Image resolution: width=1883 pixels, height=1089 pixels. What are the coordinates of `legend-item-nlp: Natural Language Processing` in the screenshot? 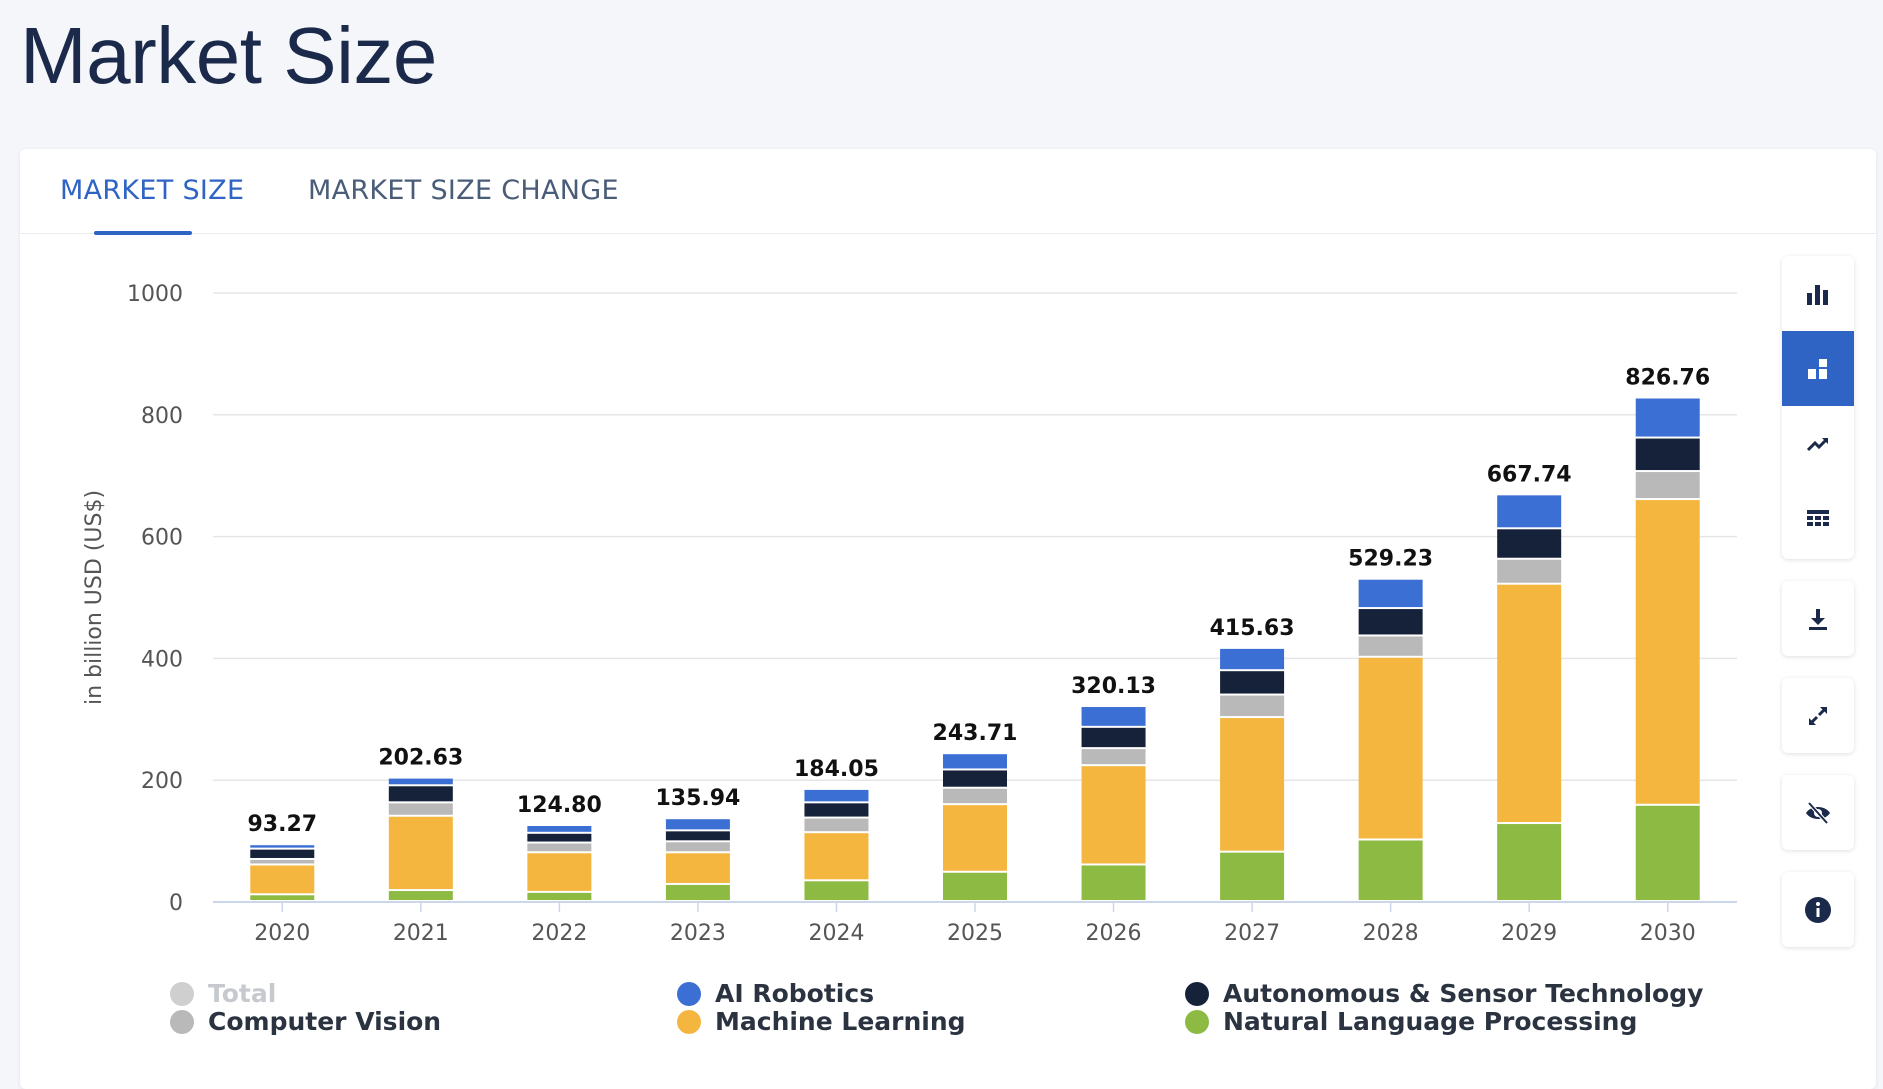 It's located at (1411, 1021).